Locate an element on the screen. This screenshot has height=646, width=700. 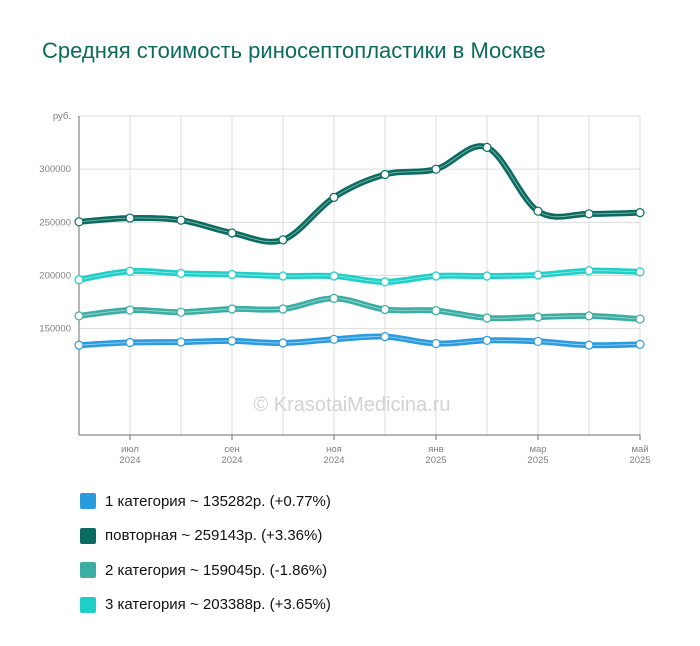
y-tick-label: 250000 is located at coordinates (55, 222).